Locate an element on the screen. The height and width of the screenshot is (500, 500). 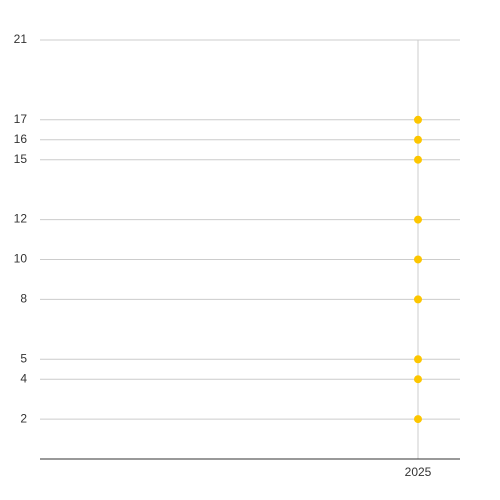
y-tick-label: 12 is located at coordinates (21, 219).